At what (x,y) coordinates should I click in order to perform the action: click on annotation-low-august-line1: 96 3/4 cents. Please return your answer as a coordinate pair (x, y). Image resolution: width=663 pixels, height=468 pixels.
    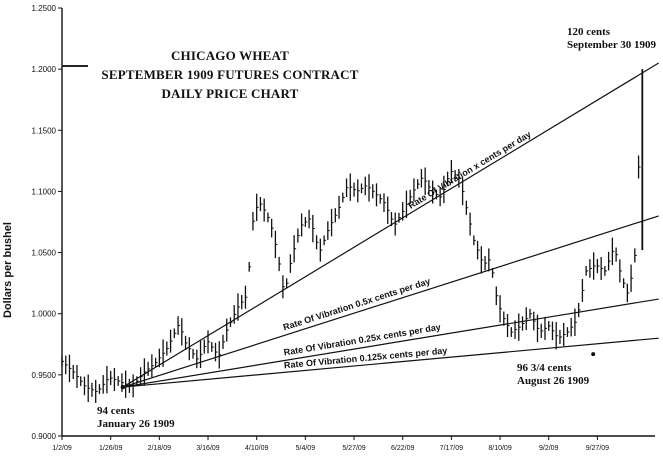
    Looking at the image, I should click on (544, 368).